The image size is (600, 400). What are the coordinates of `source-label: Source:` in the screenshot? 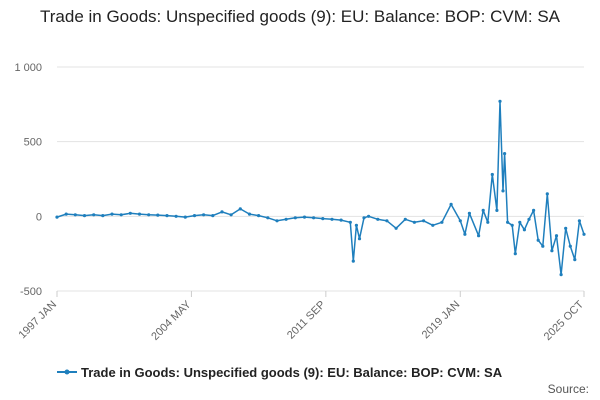 It's located at (568, 389).